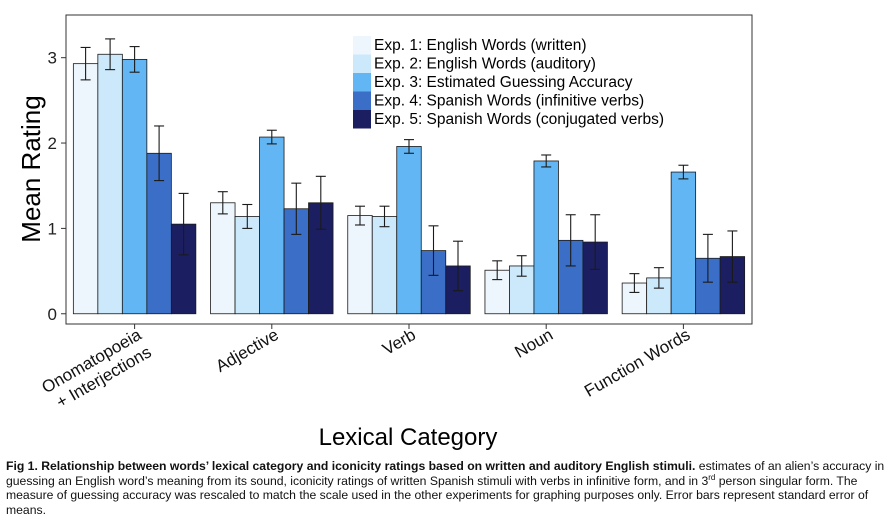 The height and width of the screenshot is (527, 892). I want to click on x-axis-title: Lexical Category, so click(408, 437).